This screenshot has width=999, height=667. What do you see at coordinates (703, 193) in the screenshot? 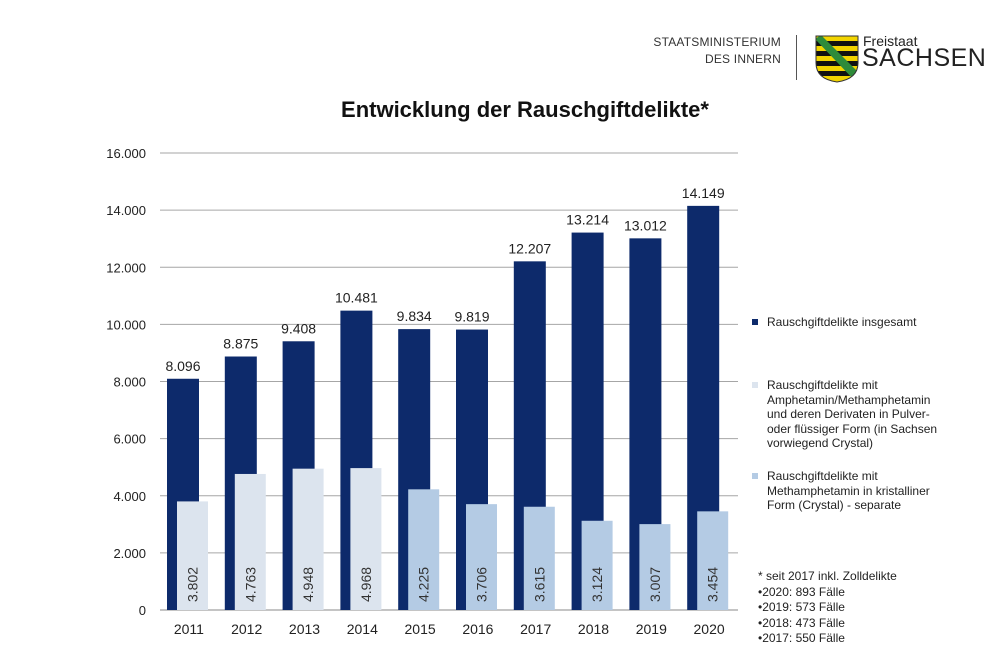
I see `data-label-total: 14.149` at bounding box center [703, 193].